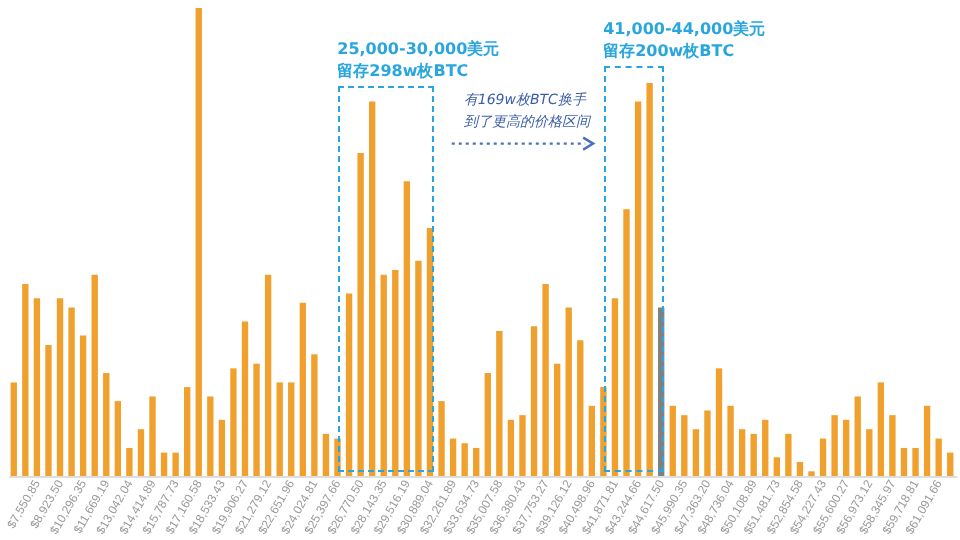 This screenshot has width=960, height=540. Describe the element at coordinates (669, 51) in the screenshot. I see `annotation: 留存200w枚BTC` at that location.